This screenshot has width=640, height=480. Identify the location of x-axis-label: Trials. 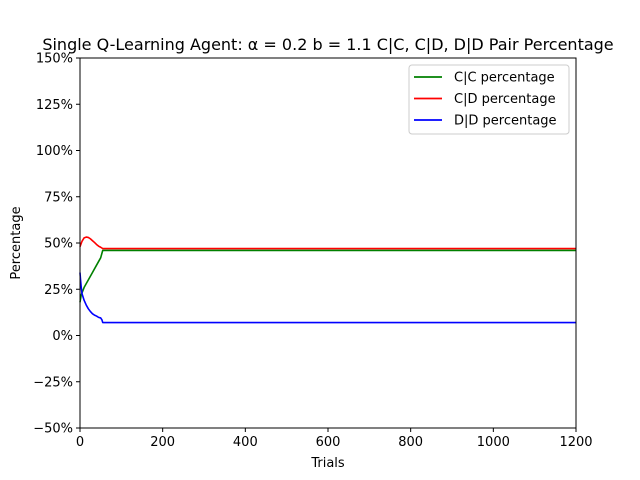
(327, 463).